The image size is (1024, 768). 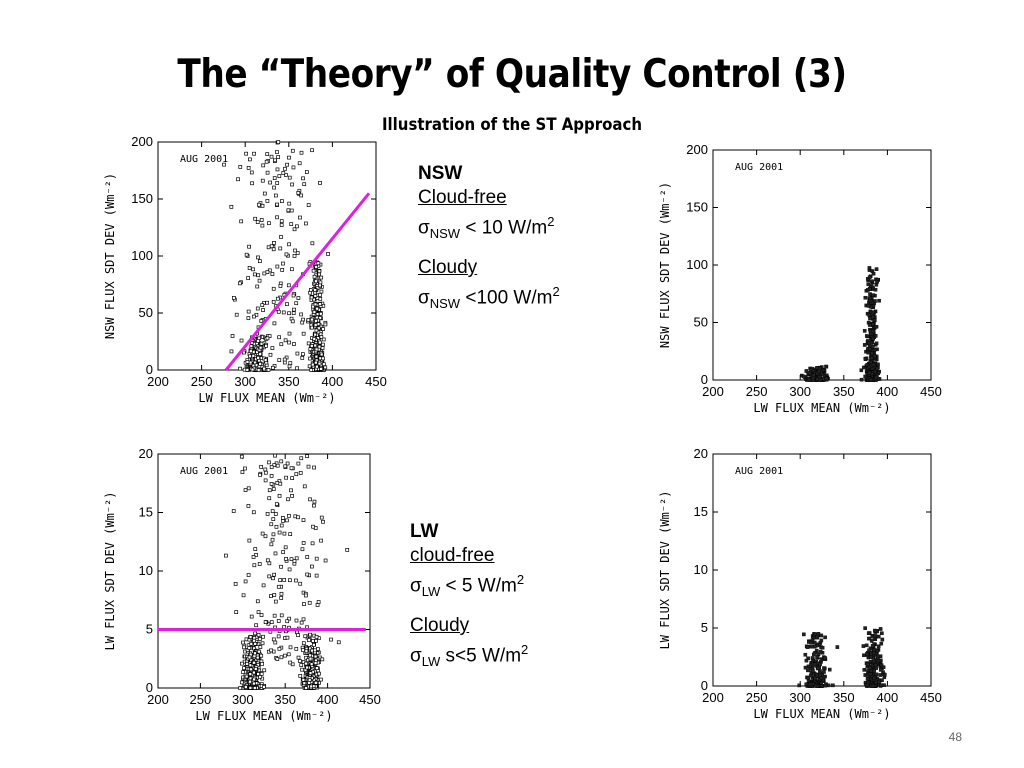 What do you see at coordinates (504, 228) in the screenshot?
I see `criterion-value: < 10 W/m` at bounding box center [504, 228].